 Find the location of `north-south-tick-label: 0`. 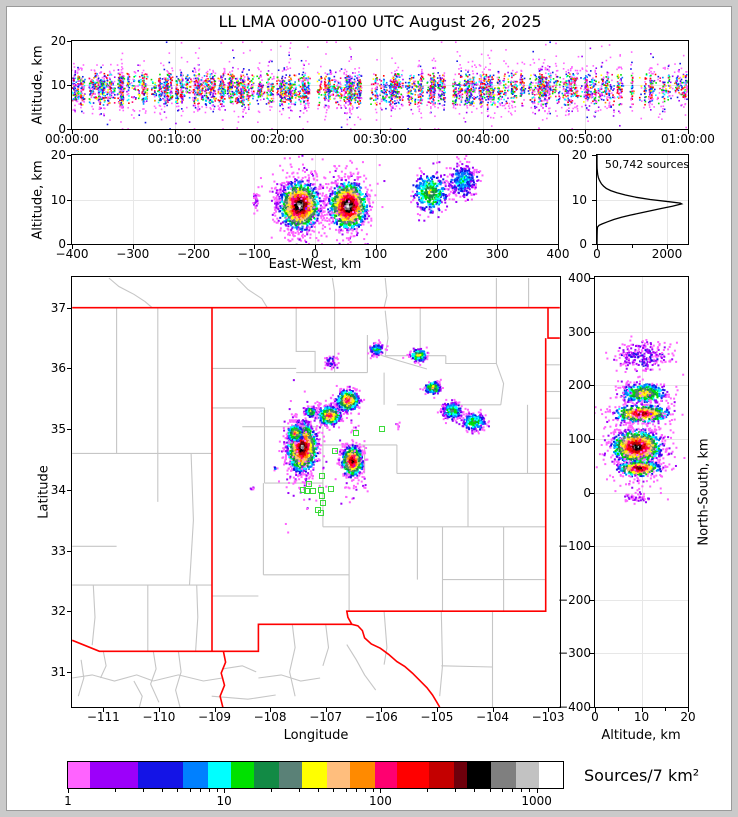

north-south-tick-label: 0 is located at coordinates (587, 492).